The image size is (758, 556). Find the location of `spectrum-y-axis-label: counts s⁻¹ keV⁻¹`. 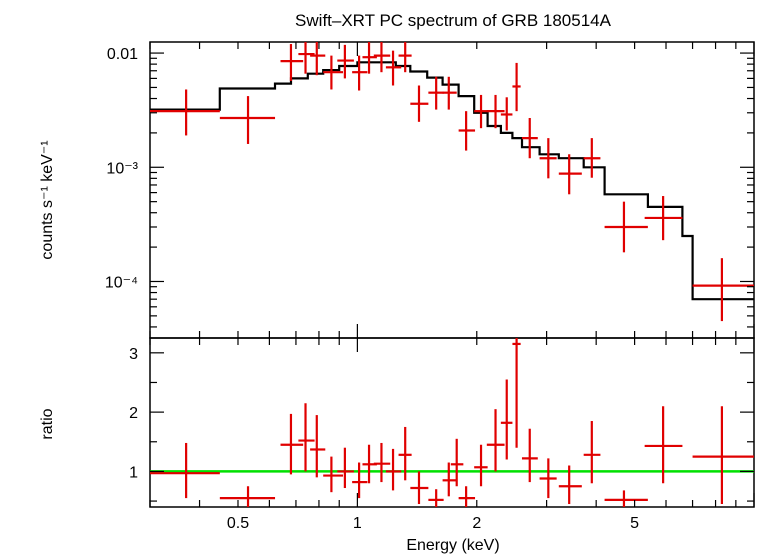

spectrum-y-axis-label: counts s⁻¹ keV⁻¹ is located at coordinates (47, 199).